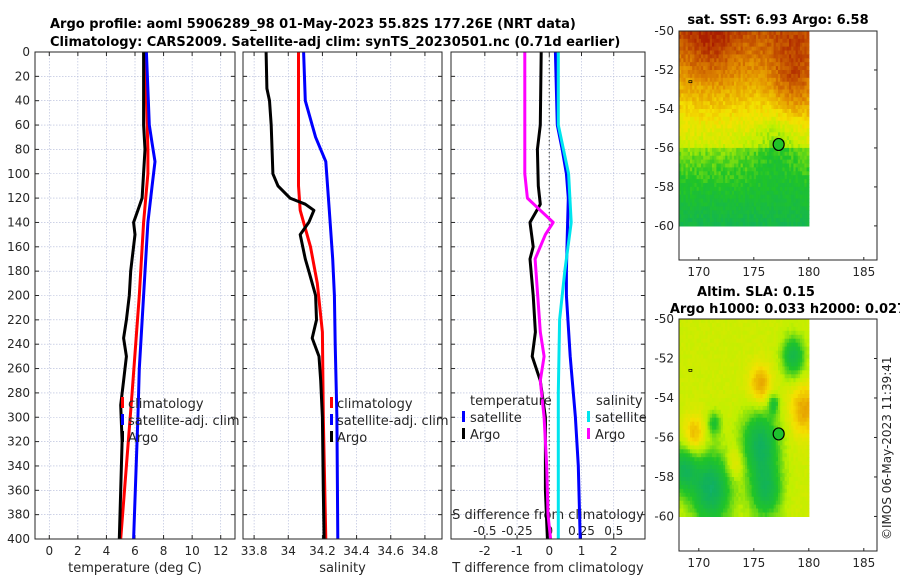  Describe the element at coordinates (753, 272) in the screenshot. I see `lon-tick-label: 175` at that location.